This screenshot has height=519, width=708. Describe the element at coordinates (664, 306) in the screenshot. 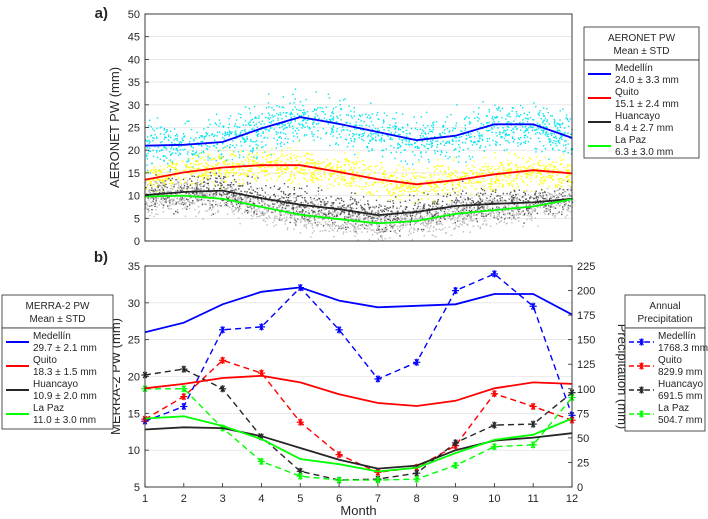

I see `panel-b-precip-legend-title-line1: Annual` at that location.